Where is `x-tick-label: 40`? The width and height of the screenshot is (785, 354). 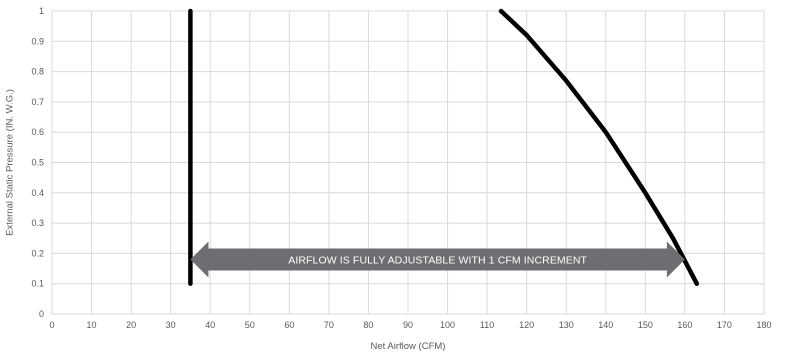
x-tick-label: 40 is located at coordinates (210, 325).